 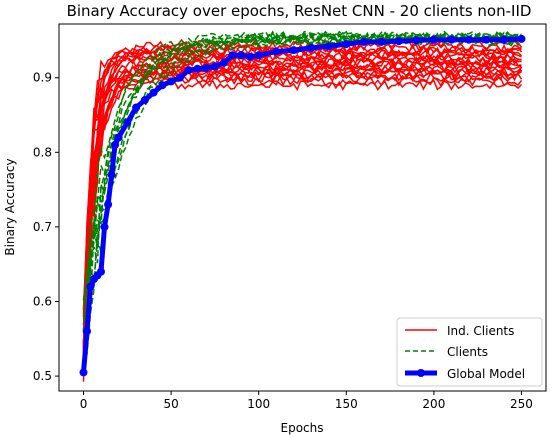 I want to click on x-tick-label: 0, so click(x=84, y=404).